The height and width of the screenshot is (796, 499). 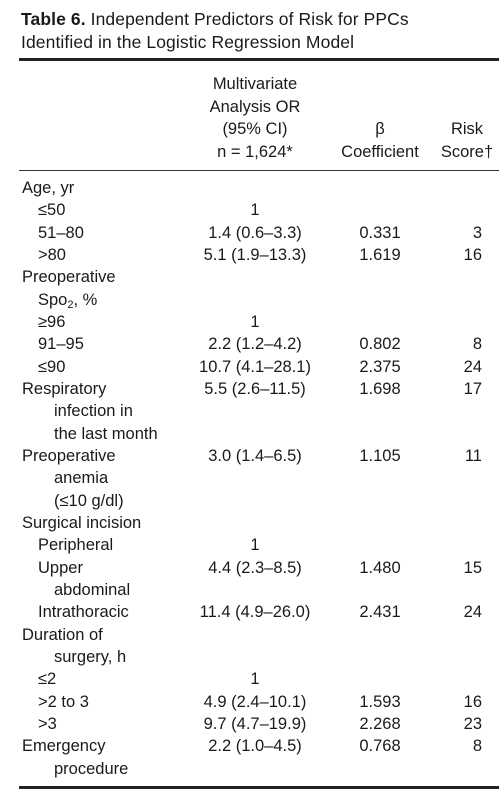 I want to click on row-label: ≤50, so click(x=51, y=210).